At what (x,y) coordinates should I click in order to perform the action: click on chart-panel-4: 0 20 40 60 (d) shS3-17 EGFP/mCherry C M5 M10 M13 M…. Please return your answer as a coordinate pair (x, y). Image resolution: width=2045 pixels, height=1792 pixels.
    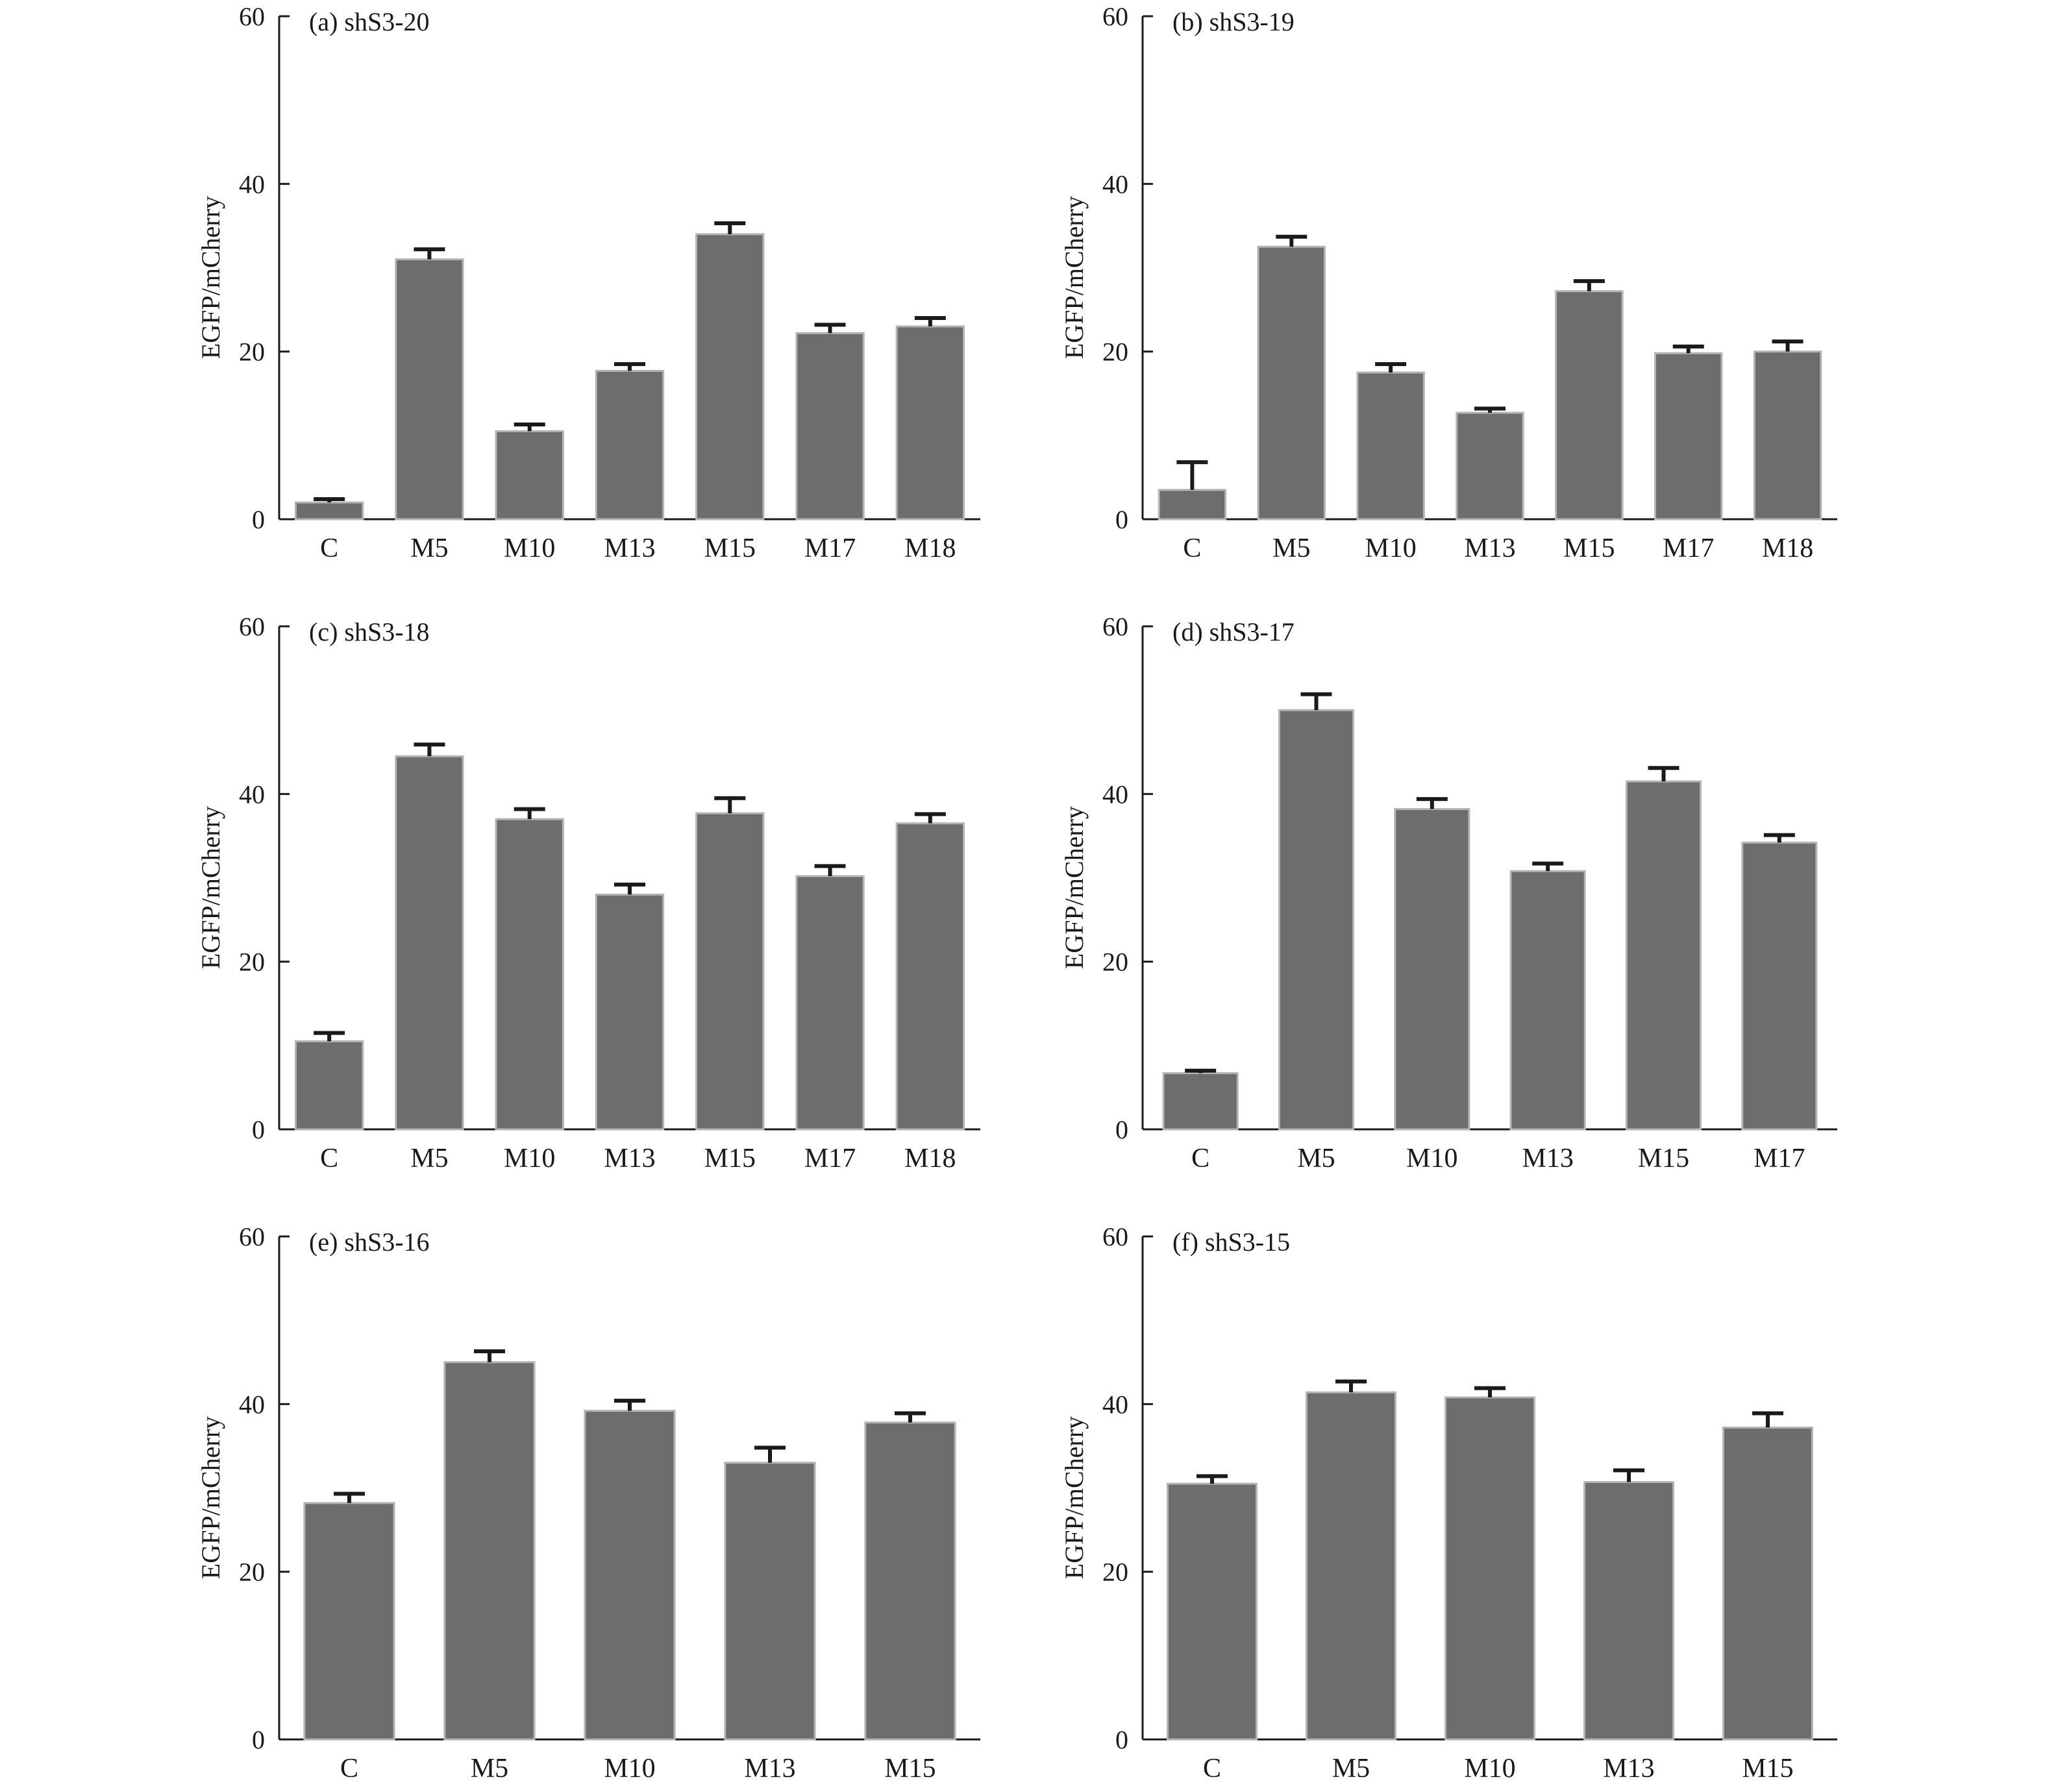
    Looking at the image, I should click on (1449, 892).